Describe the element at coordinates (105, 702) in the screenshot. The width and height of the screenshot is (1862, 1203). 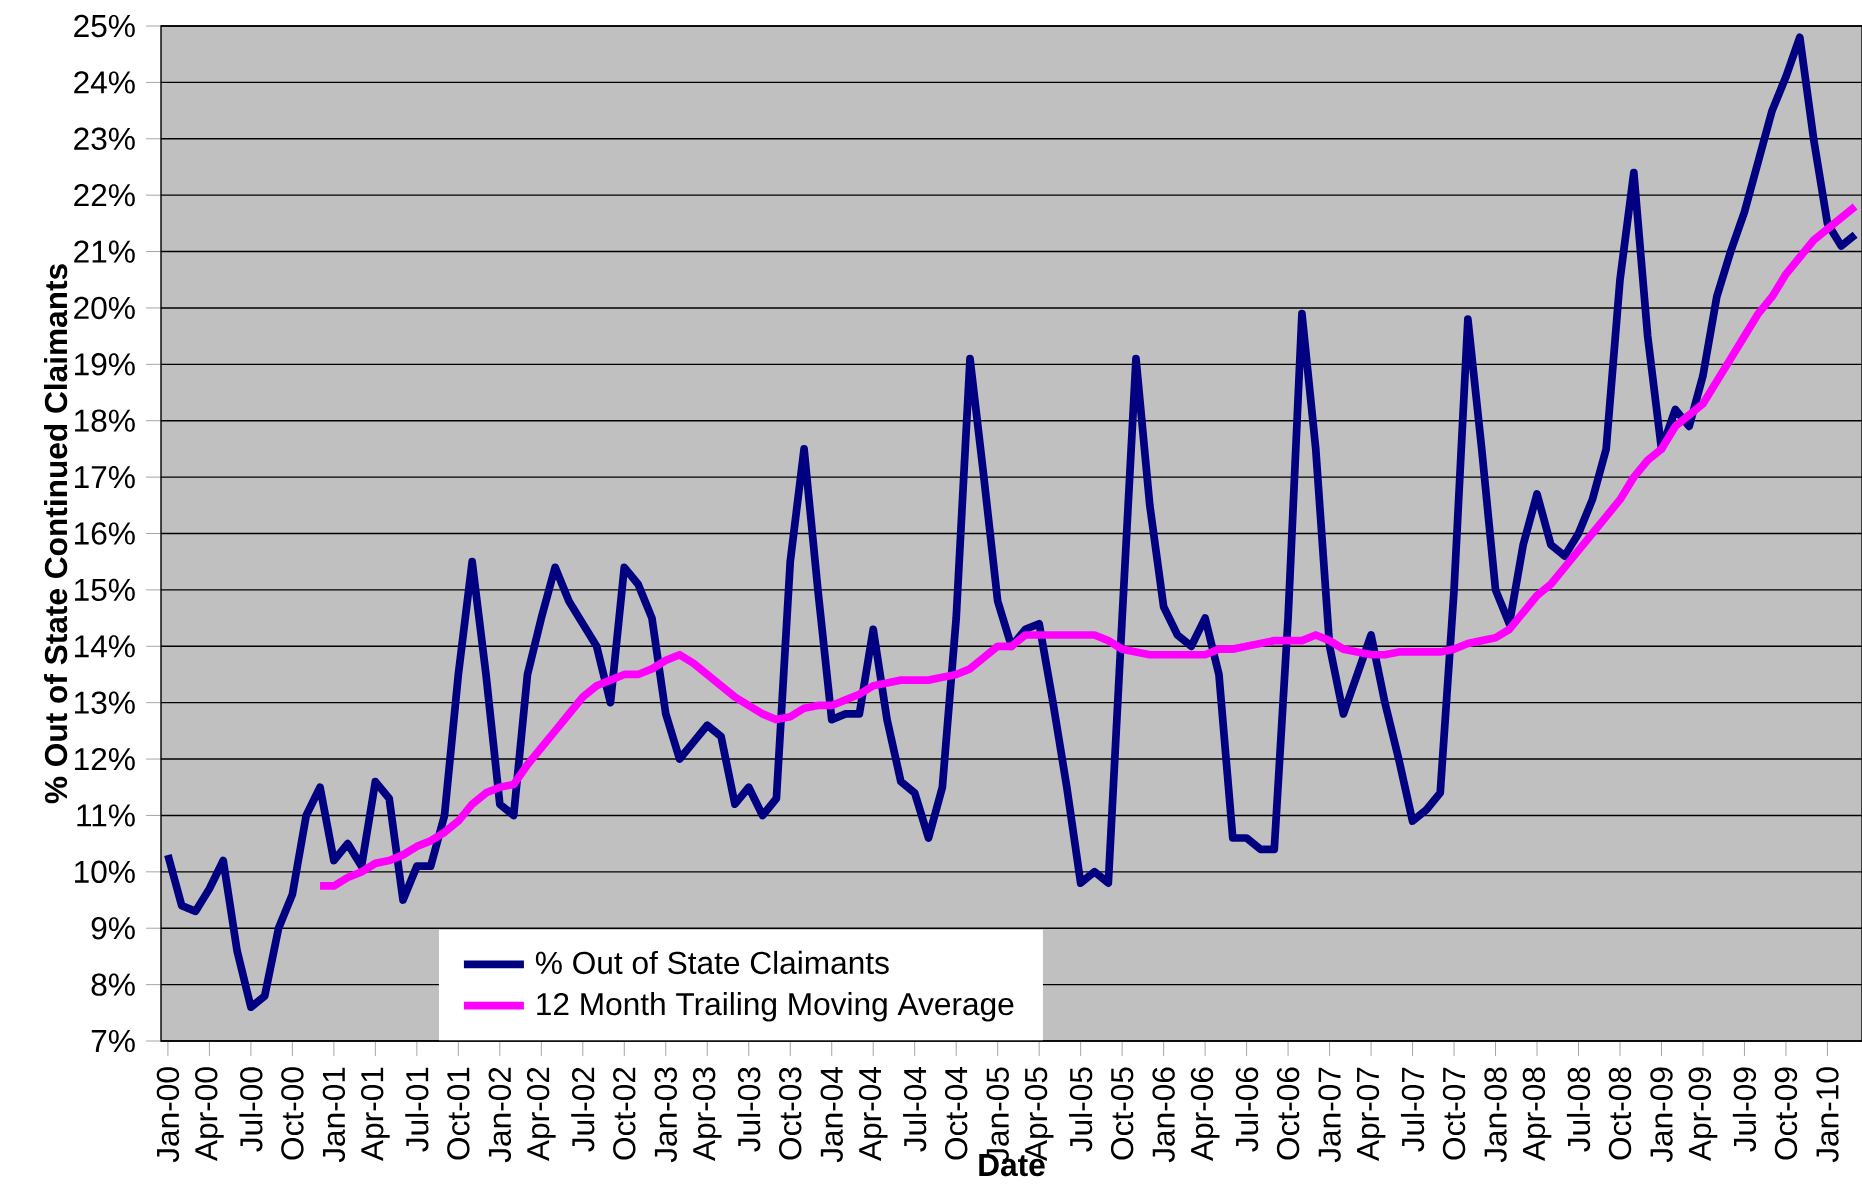
I see `y-tick-label: 13%` at that location.